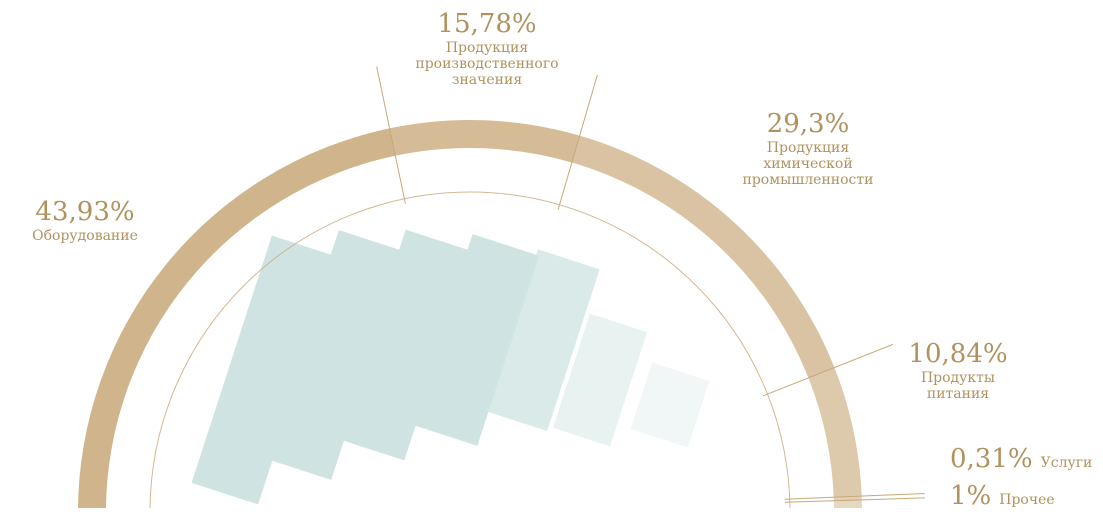 The width and height of the screenshot is (1103, 512). Describe the element at coordinates (487, 24) in the screenshot. I see `value-label: 15,78%` at that location.